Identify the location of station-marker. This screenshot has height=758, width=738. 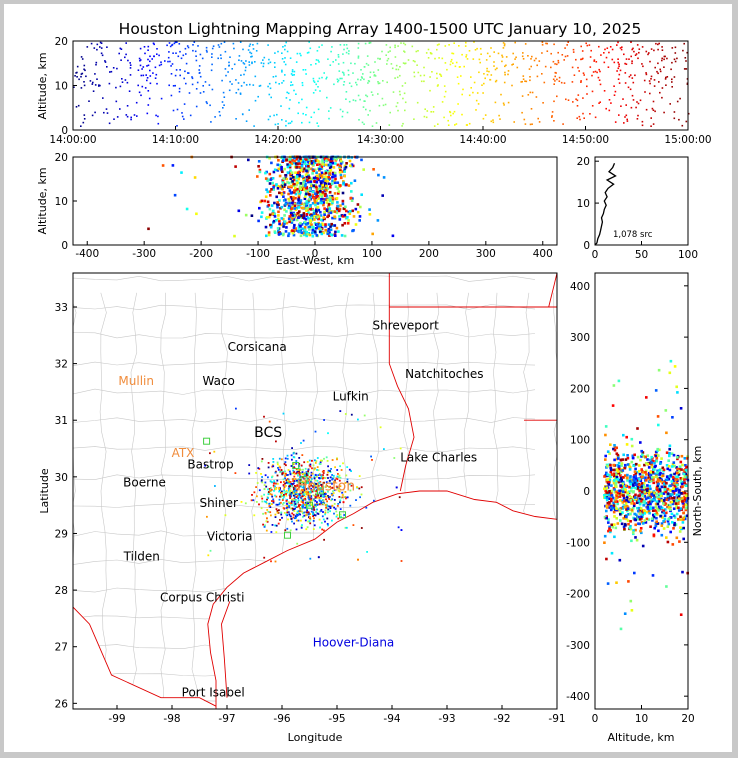
(342, 515).